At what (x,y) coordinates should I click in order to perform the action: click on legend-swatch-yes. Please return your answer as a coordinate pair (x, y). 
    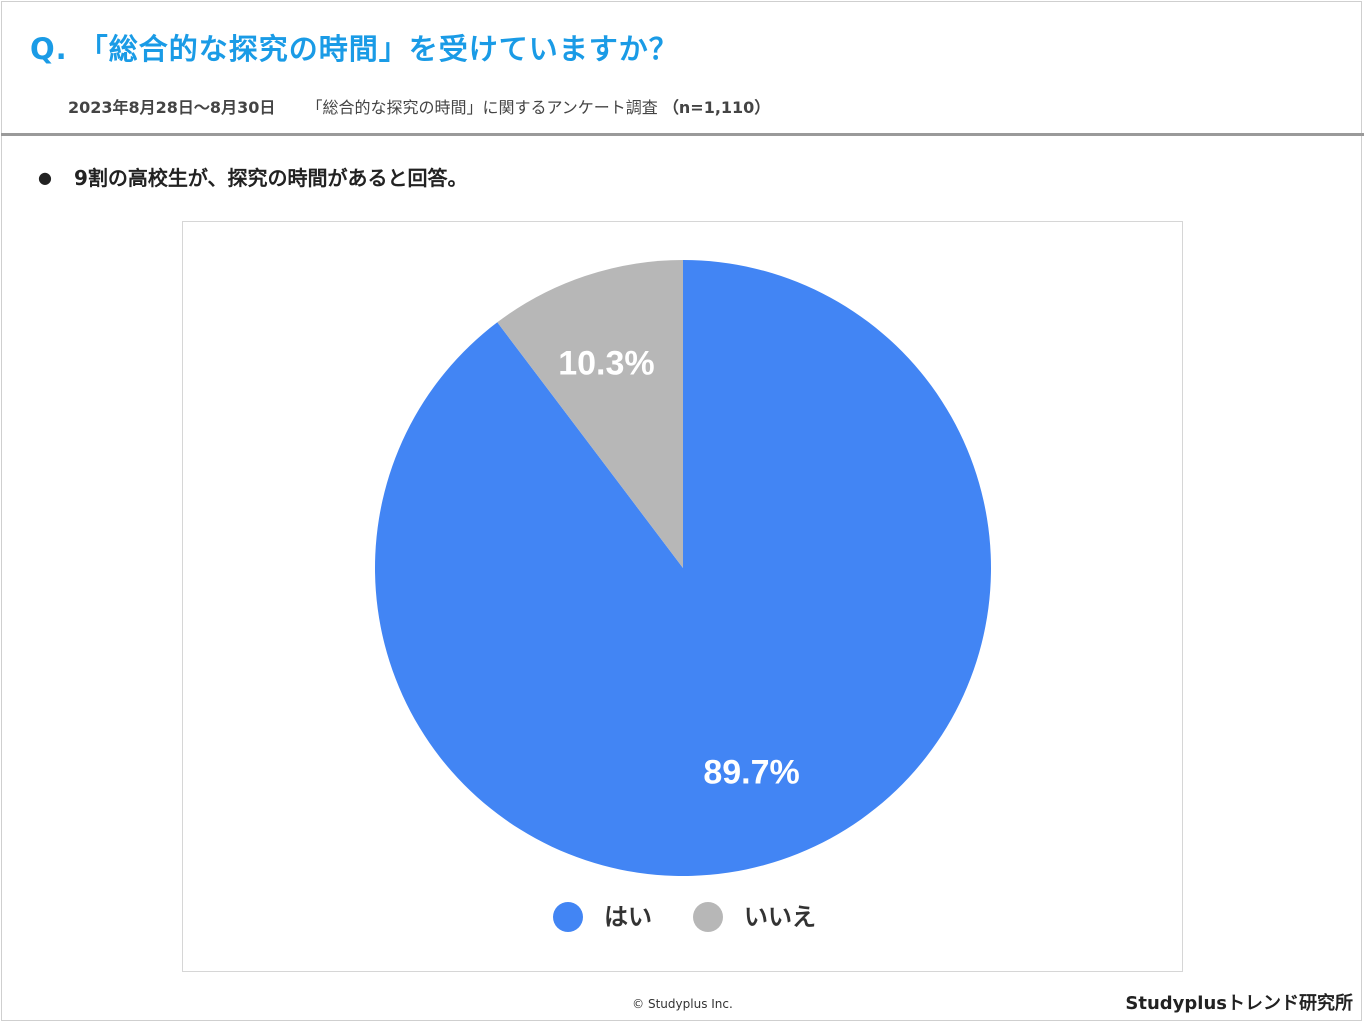
    Looking at the image, I should click on (568, 917).